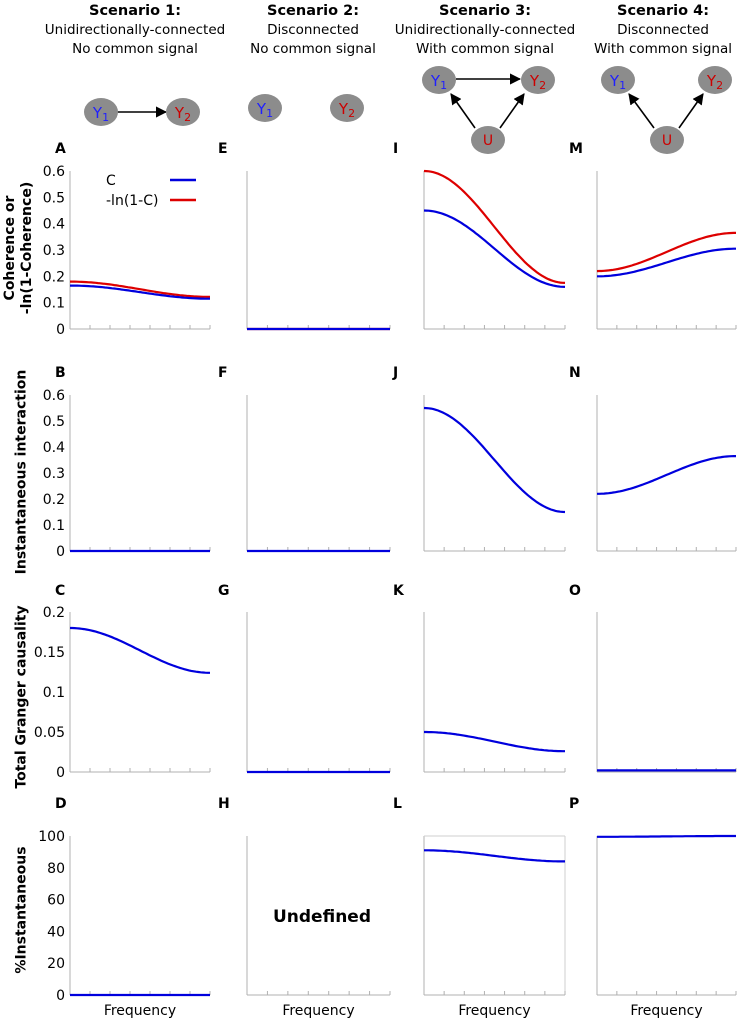  I want to click on series-line-c-n, so click(666, 475).